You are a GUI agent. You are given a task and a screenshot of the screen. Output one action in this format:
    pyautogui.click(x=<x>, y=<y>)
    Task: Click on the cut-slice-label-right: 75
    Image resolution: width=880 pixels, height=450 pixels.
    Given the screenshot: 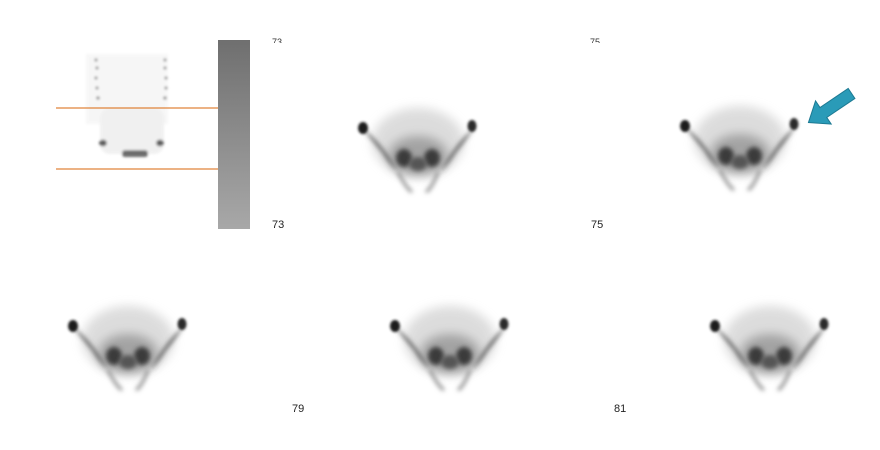 What is the action you would take?
    pyautogui.click(x=595, y=40)
    